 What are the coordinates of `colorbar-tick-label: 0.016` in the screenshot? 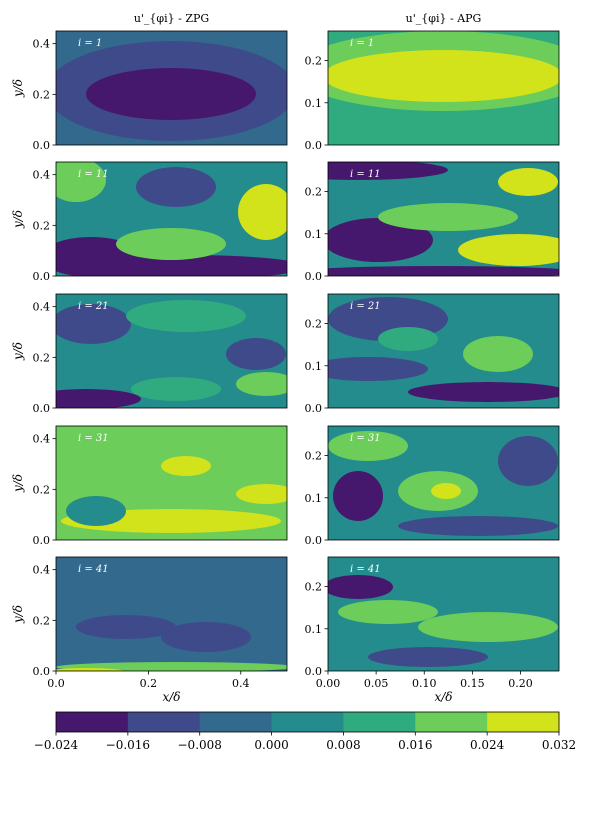 It's located at (415, 745).